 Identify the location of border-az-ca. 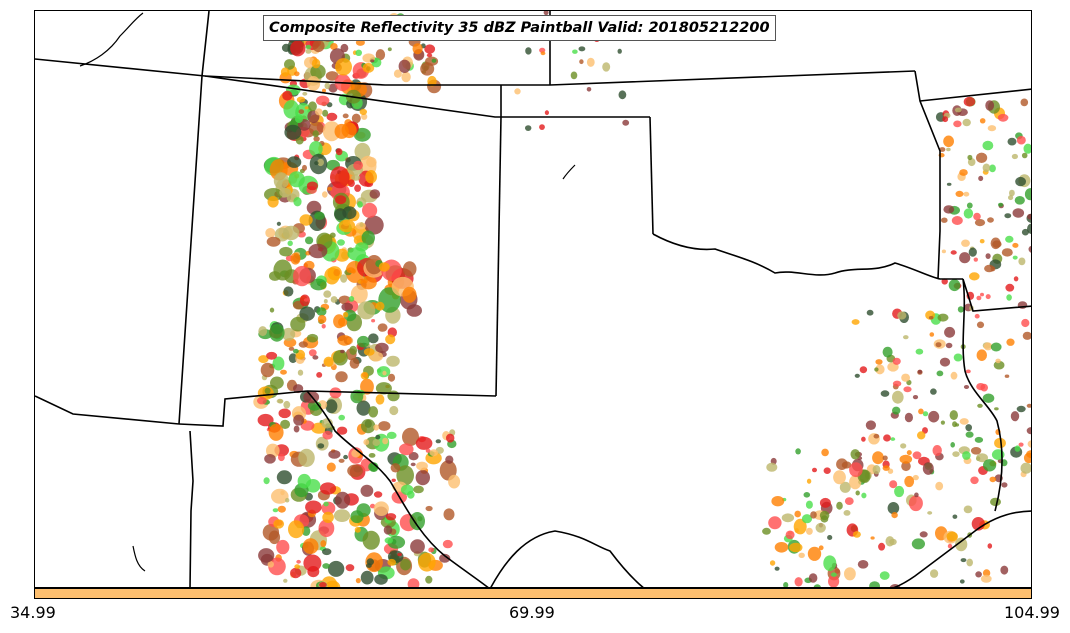
(191, 508).